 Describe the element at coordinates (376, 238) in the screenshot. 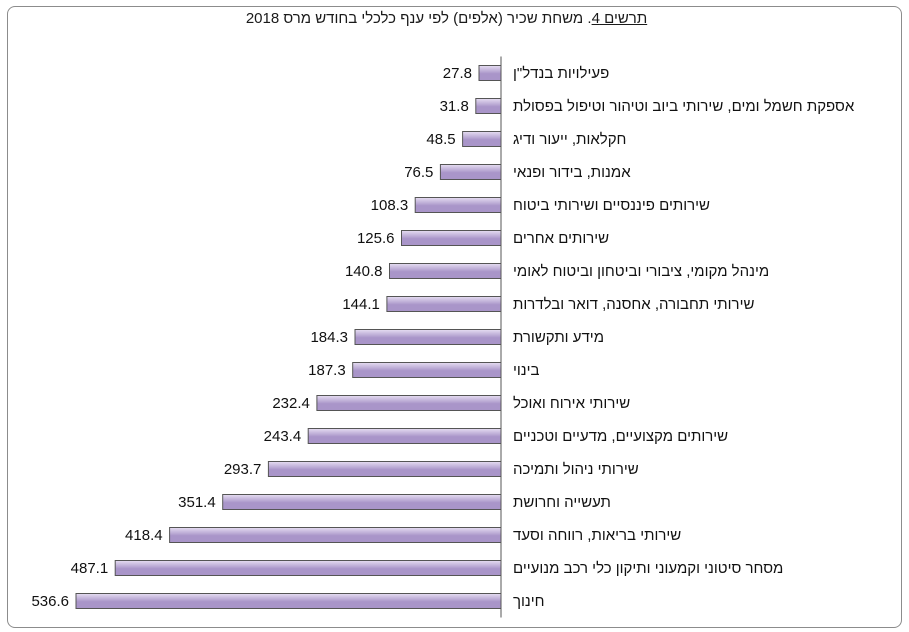

I see `bar-value-label: 125.6` at that location.